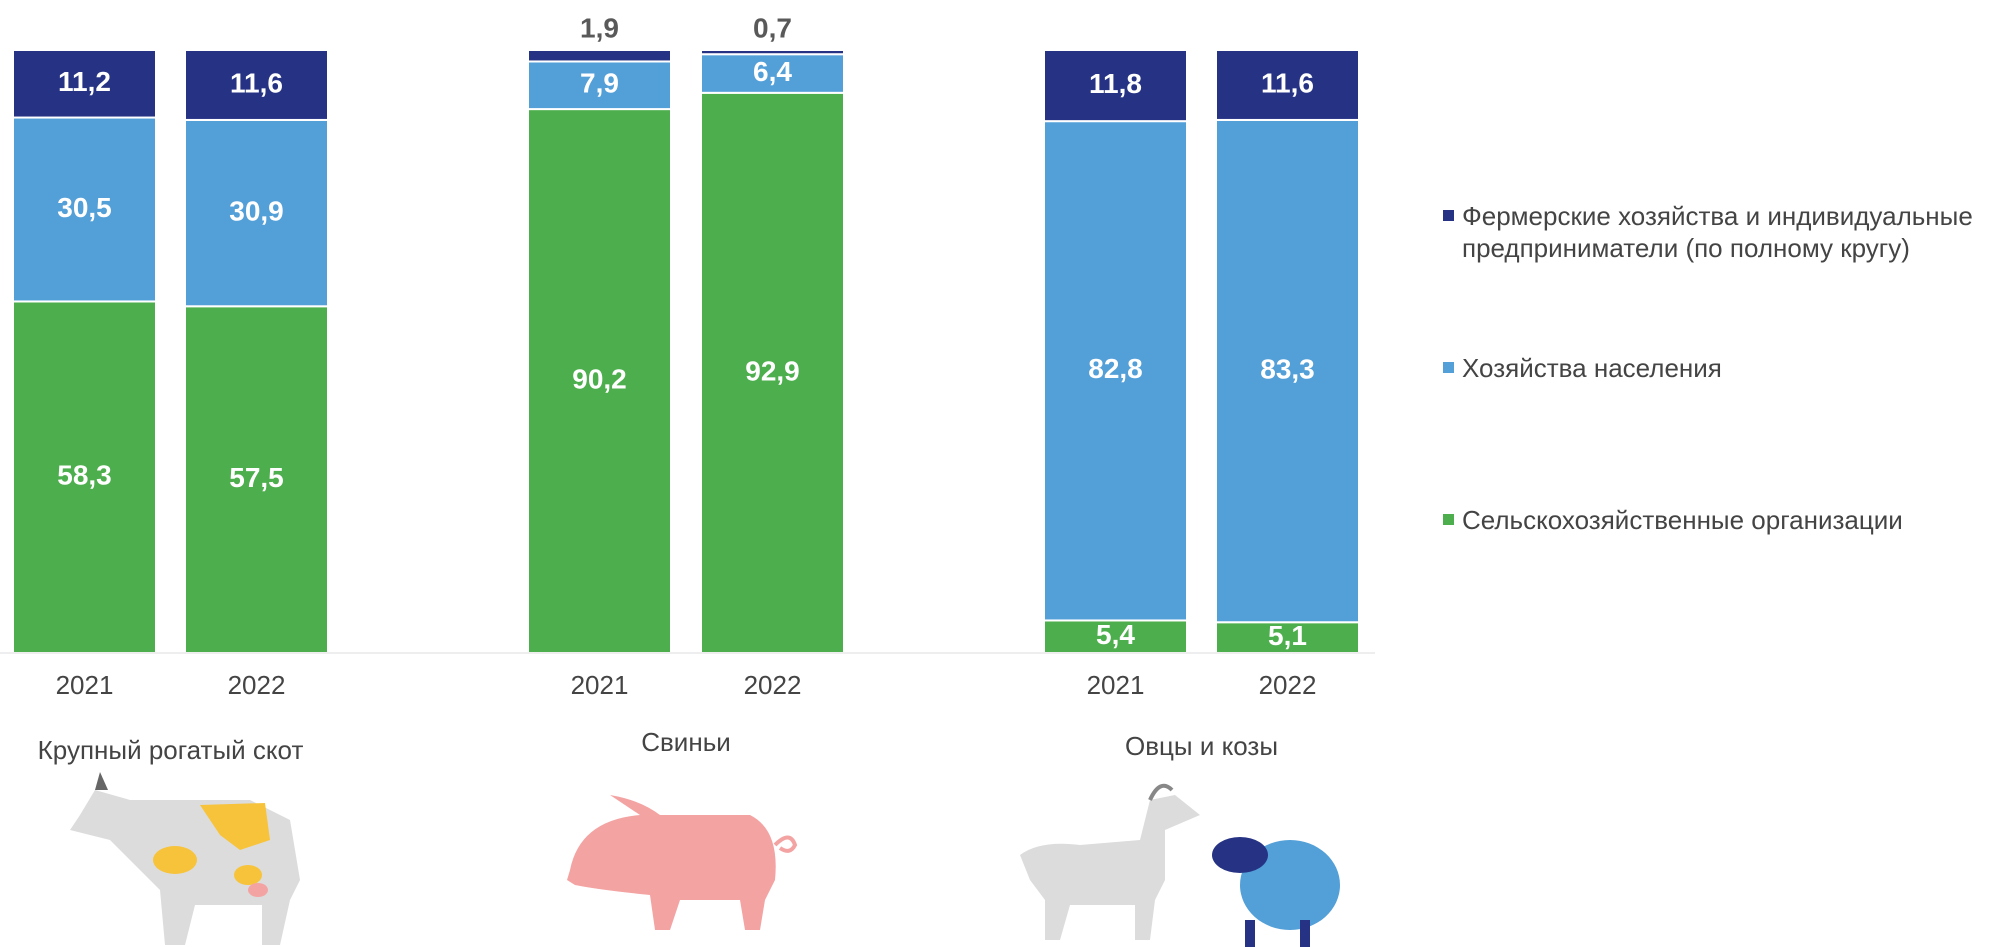  Describe the element at coordinates (772, 27) in the screenshot. I see `value-label: 0,7` at that location.